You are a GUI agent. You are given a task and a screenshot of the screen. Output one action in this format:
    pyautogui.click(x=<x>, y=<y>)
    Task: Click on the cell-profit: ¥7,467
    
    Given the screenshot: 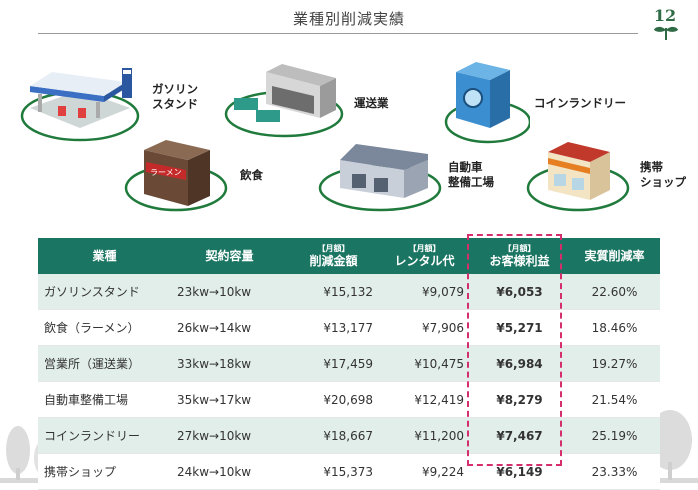 What is the action you would take?
    pyautogui.click(x=519, y=436)
    